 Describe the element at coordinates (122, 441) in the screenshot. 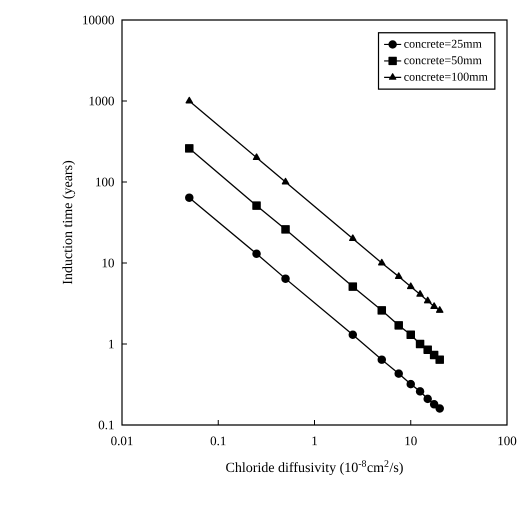

I see `x-tick-label: 0.01` at that location.